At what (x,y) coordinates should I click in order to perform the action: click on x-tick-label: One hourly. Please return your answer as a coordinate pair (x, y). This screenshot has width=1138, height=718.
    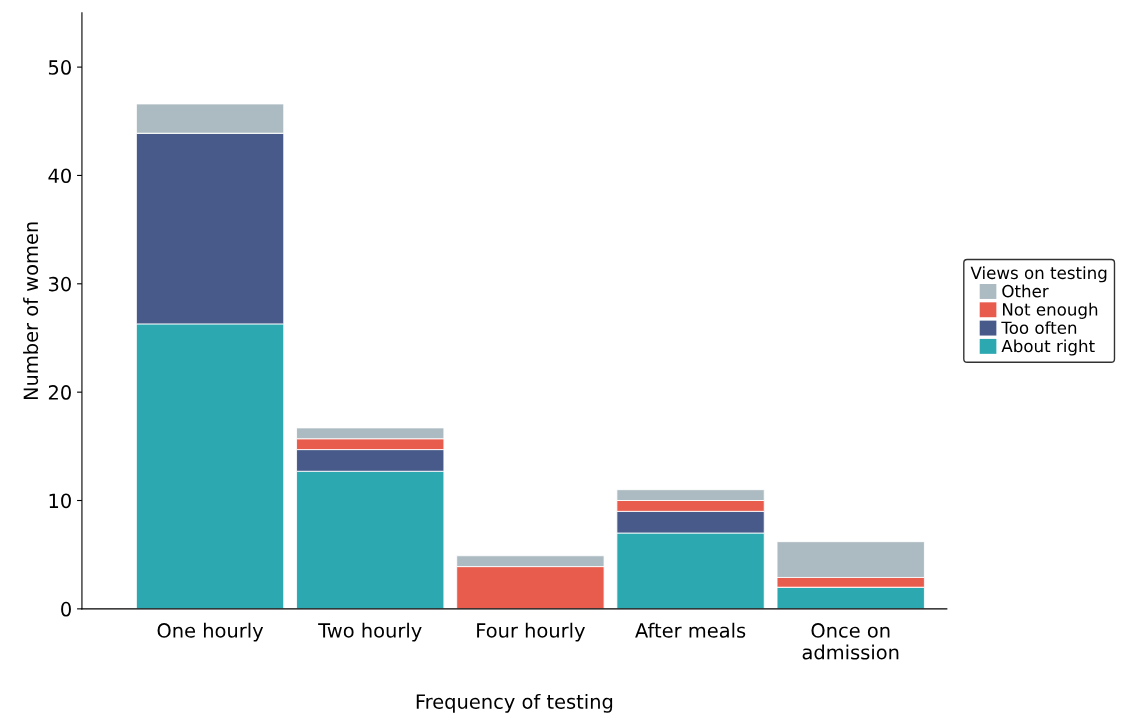
    Looking at the image, I should click on (210, 632).